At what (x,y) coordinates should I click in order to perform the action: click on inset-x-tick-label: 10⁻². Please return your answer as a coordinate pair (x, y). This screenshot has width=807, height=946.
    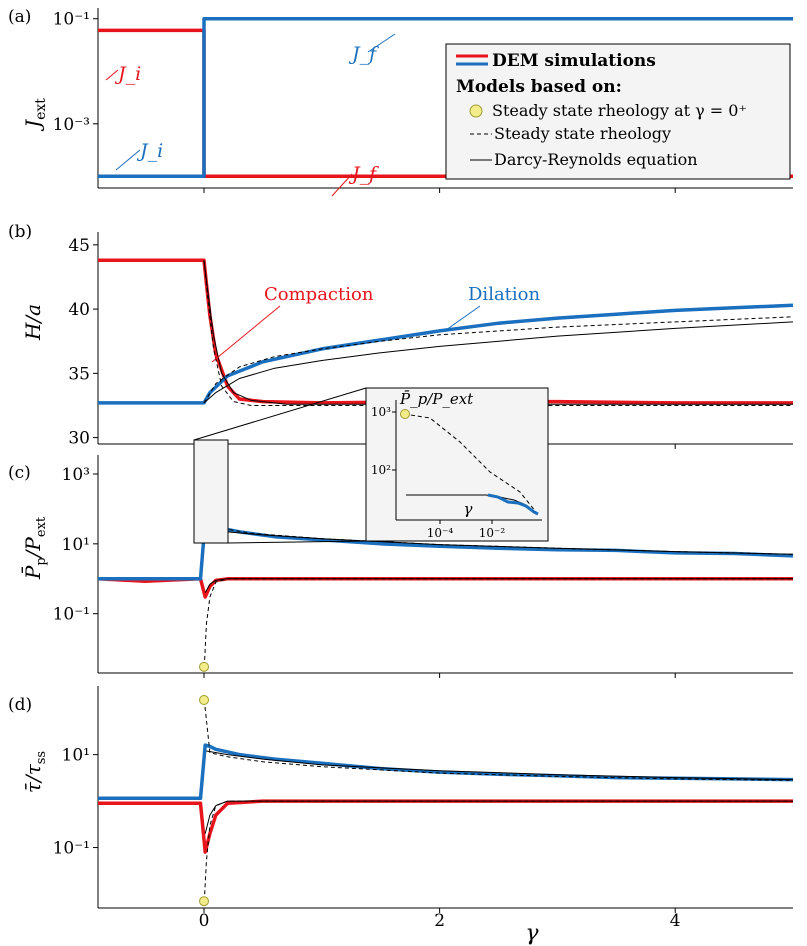
    Looking at the image, I should click on (492, 533).